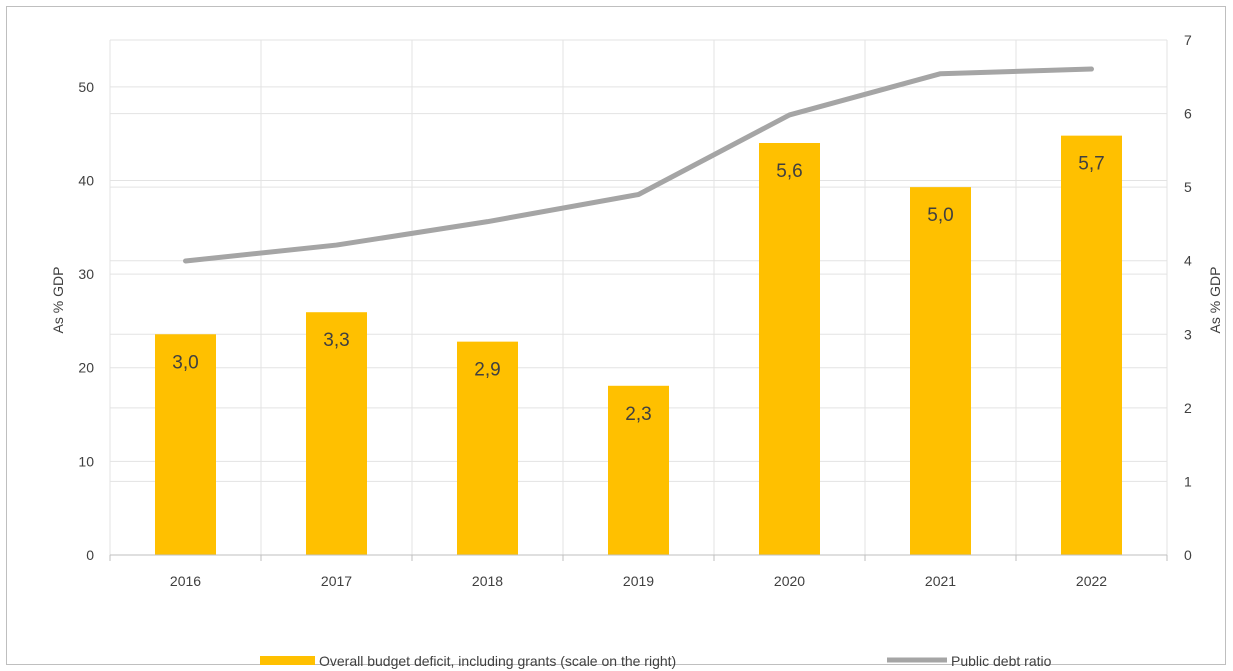 The width and height of the screenshot is (1233, 671). What do you see at coordinates (789, 171) in the screenshot?
I see `data-label-2020: 5,6` at bounding box center [789, 171].